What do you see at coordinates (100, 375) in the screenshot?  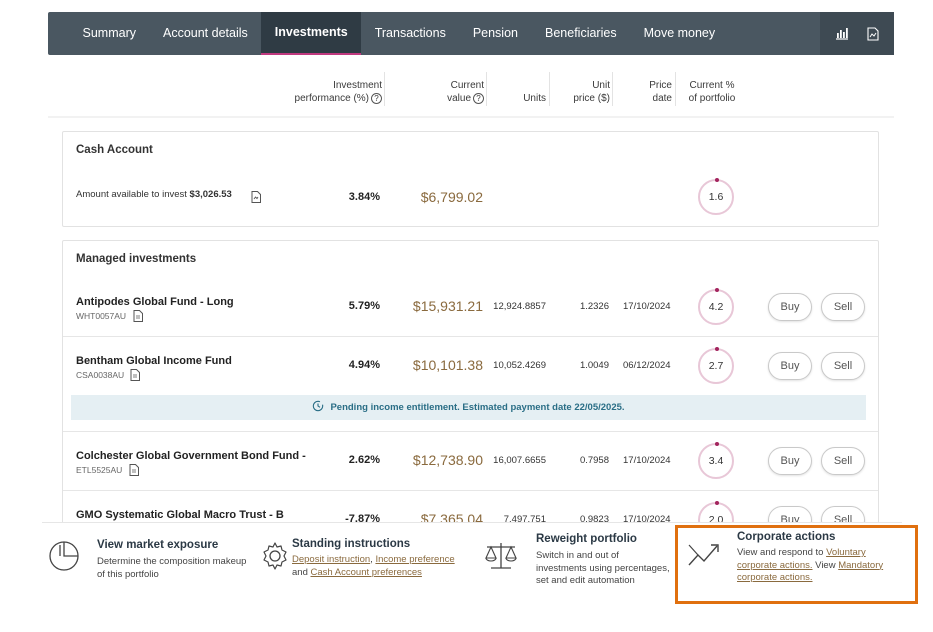 I see `fund-code: CSA0038AU` at bounding box center [100, 375].